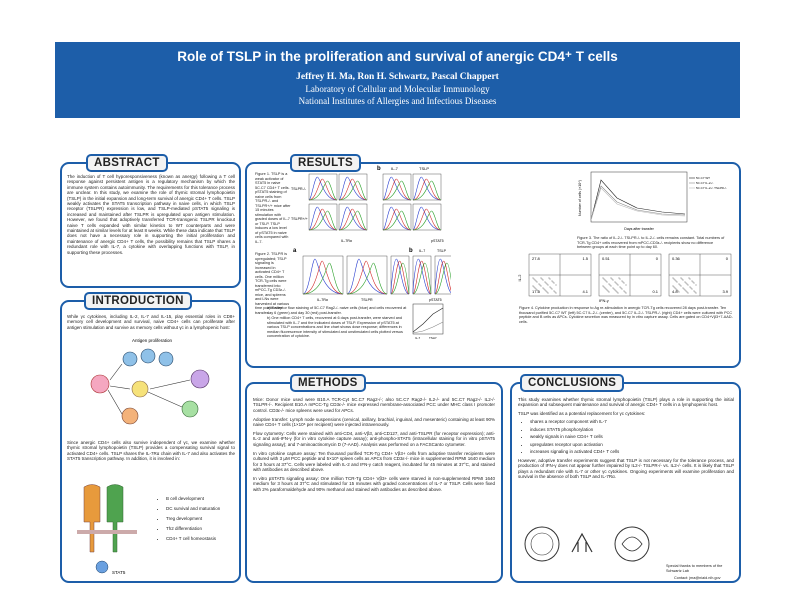 The width and height of the screenshot is (792, 612). I want to click on quadrant-value: 0, so click(727, 258).